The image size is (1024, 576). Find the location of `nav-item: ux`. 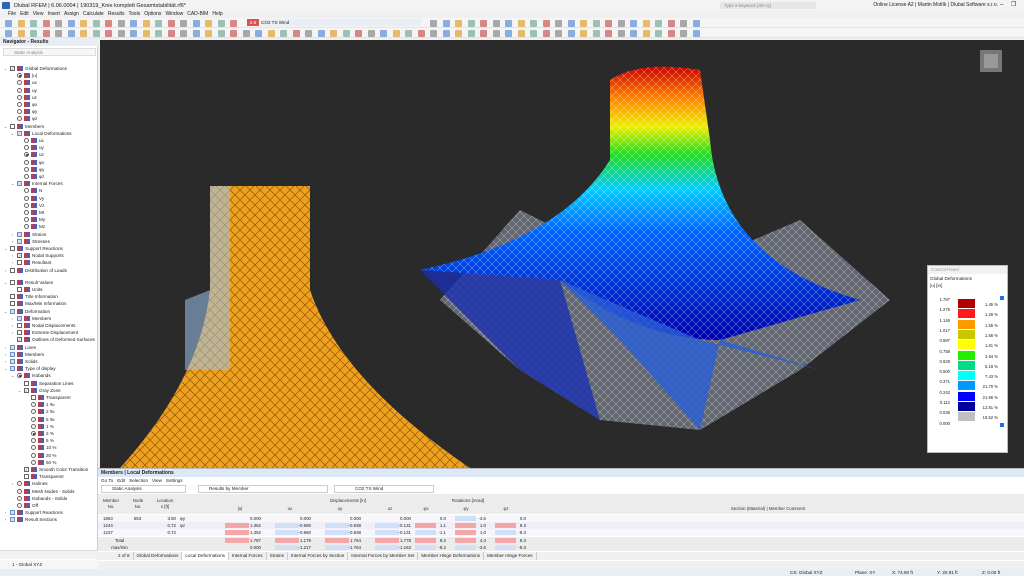

nav-item: ux is located at coordinates (23, 82).